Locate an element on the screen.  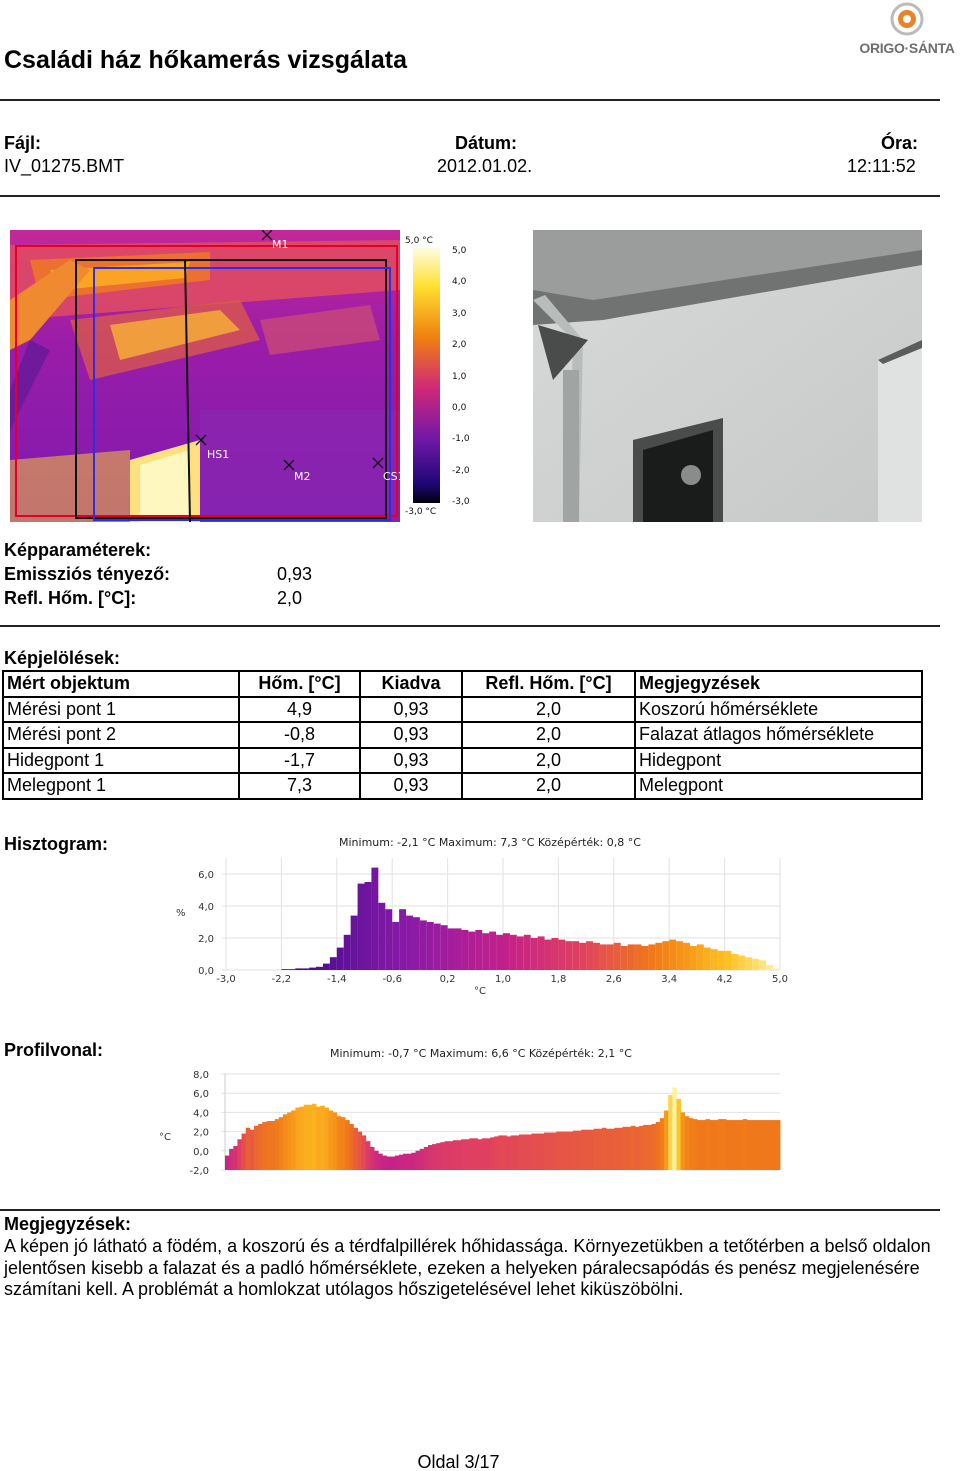
cell-temp: -0,8 is located at coordinates (299, 735).